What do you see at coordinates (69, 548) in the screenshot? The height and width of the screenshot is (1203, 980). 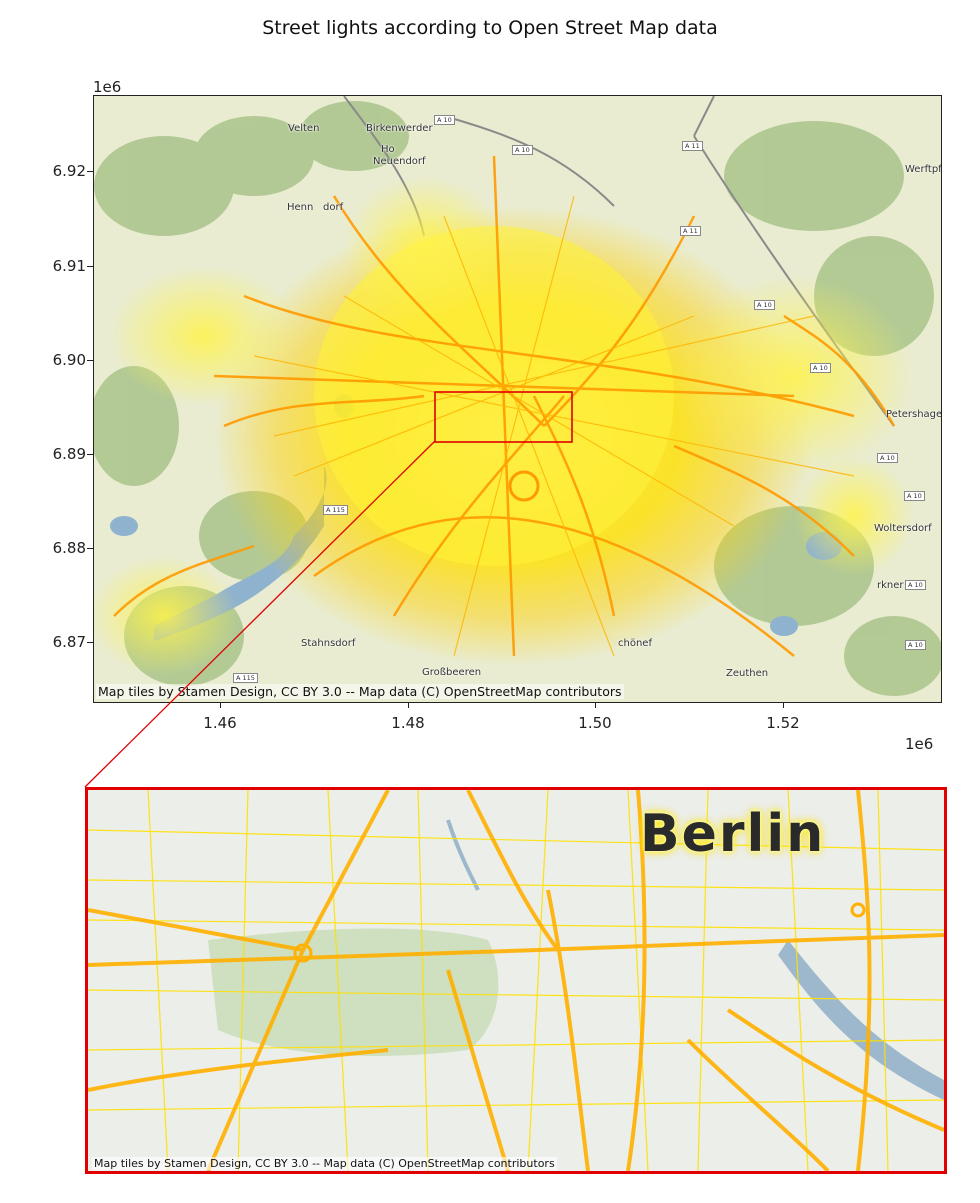 I see `y-tick-label: 6.88` at bounding box center [69, 548].